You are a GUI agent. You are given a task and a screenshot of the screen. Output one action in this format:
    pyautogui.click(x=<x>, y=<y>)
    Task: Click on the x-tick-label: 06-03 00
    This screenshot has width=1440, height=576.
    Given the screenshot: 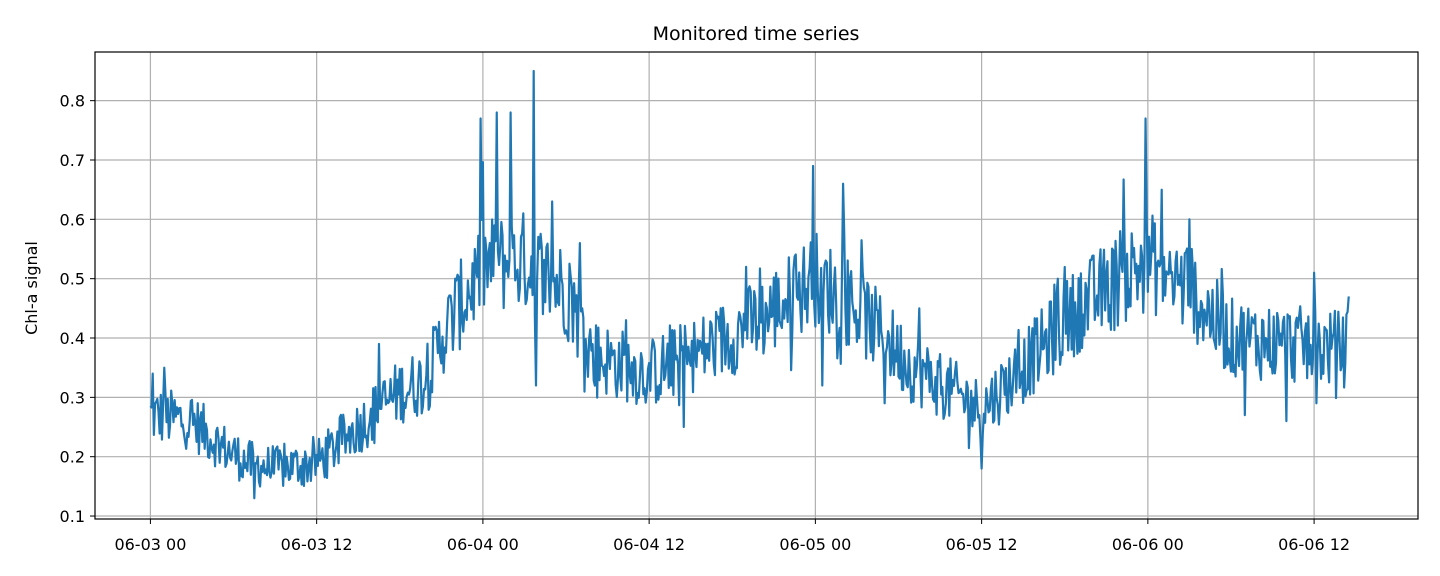 What is the action you would take?
    pyautogui.click(x=150, y=544)
    